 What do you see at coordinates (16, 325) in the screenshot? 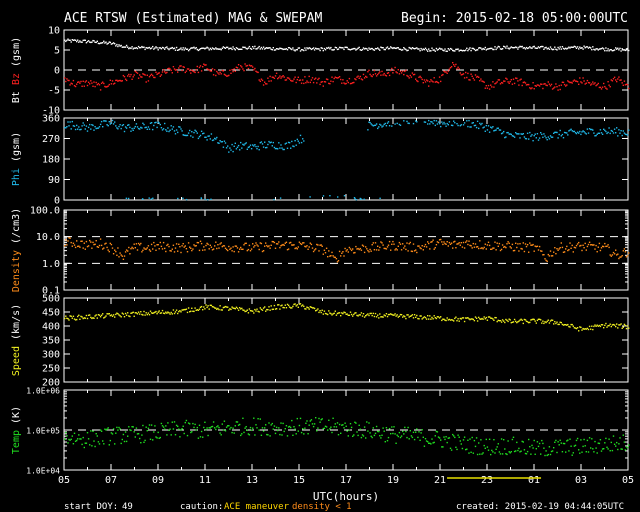
I see `y-axis-label-part: (km/s)` at bounding box center [16, 325].